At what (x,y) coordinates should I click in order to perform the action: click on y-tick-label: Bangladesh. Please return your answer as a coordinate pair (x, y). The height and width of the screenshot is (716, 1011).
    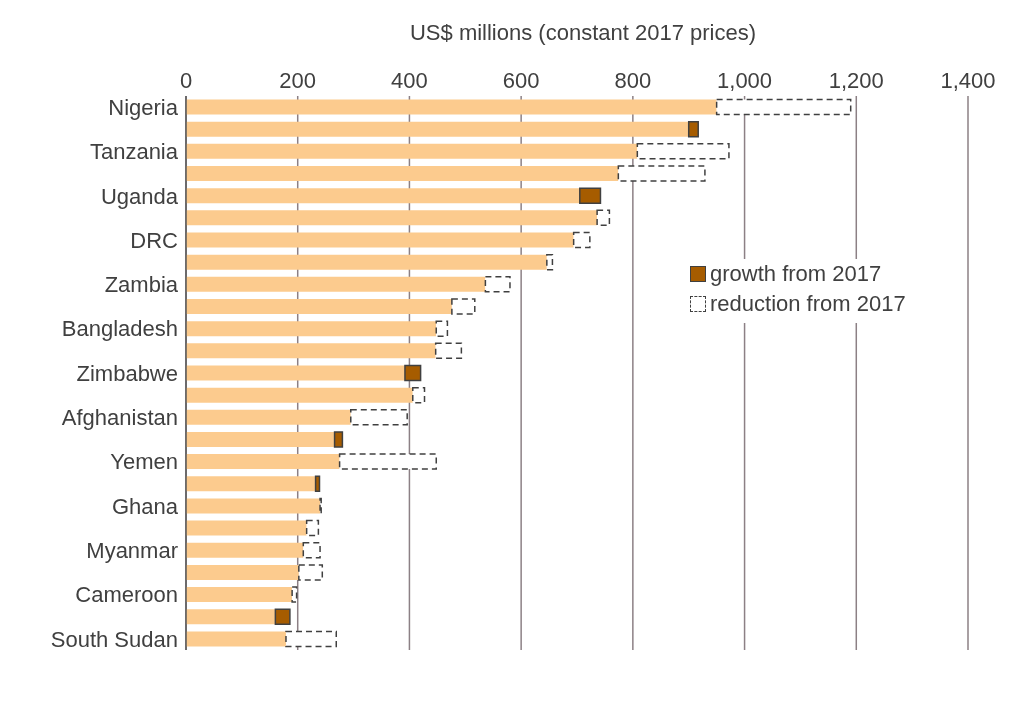
    Looking at the image, I should click on (119, 329).